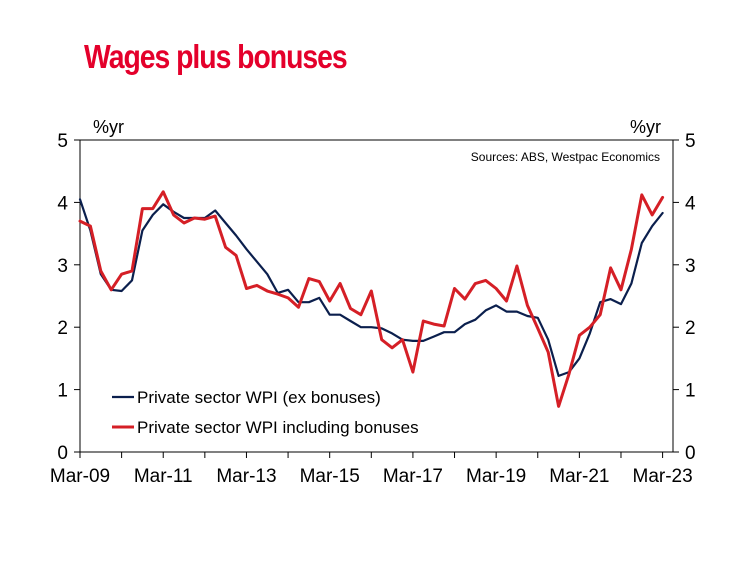 Image resolution: width=750 pixels, height=562 pixels. Describe the element at coordinates (163, 476) in the screenshot. I see `x-tick-label: Mar-11` at that location.